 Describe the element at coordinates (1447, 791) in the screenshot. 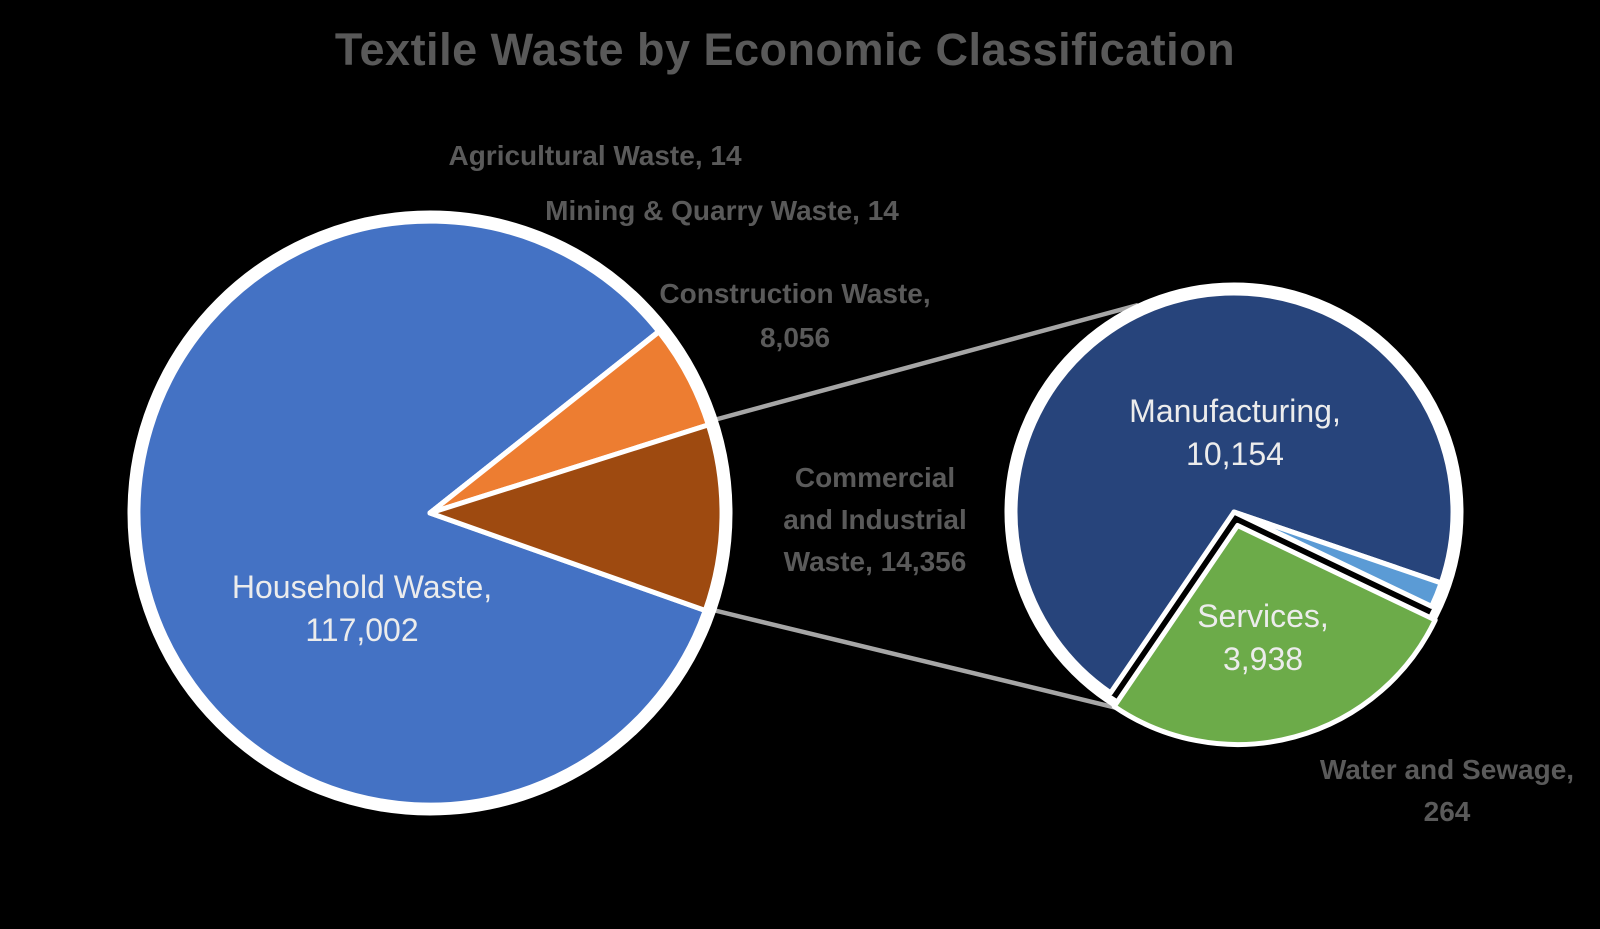

I see `data-label-water-and-sewage: Water and Sewage, 264` at that location.